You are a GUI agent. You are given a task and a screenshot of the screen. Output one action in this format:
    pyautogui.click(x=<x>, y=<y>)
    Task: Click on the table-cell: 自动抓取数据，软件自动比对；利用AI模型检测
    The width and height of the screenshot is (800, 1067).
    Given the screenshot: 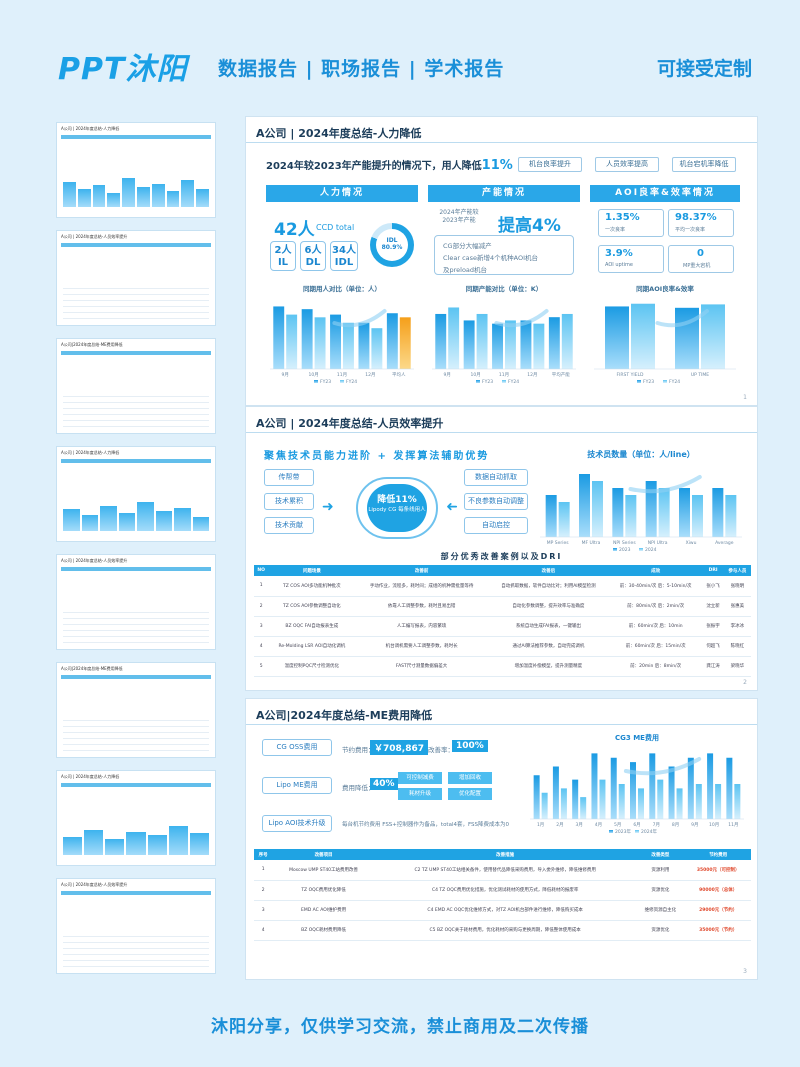 What is the action you would take?
    pyautogui.click(x=548, y=586)
    